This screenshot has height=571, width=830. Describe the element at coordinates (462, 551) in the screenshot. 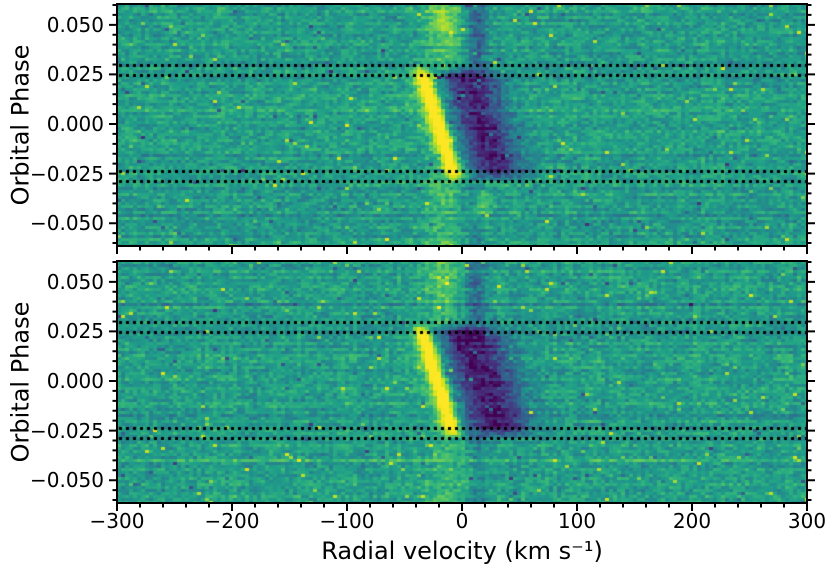

I see `x-axis-label: Radial velocity (km s⁻¹)` at that location.